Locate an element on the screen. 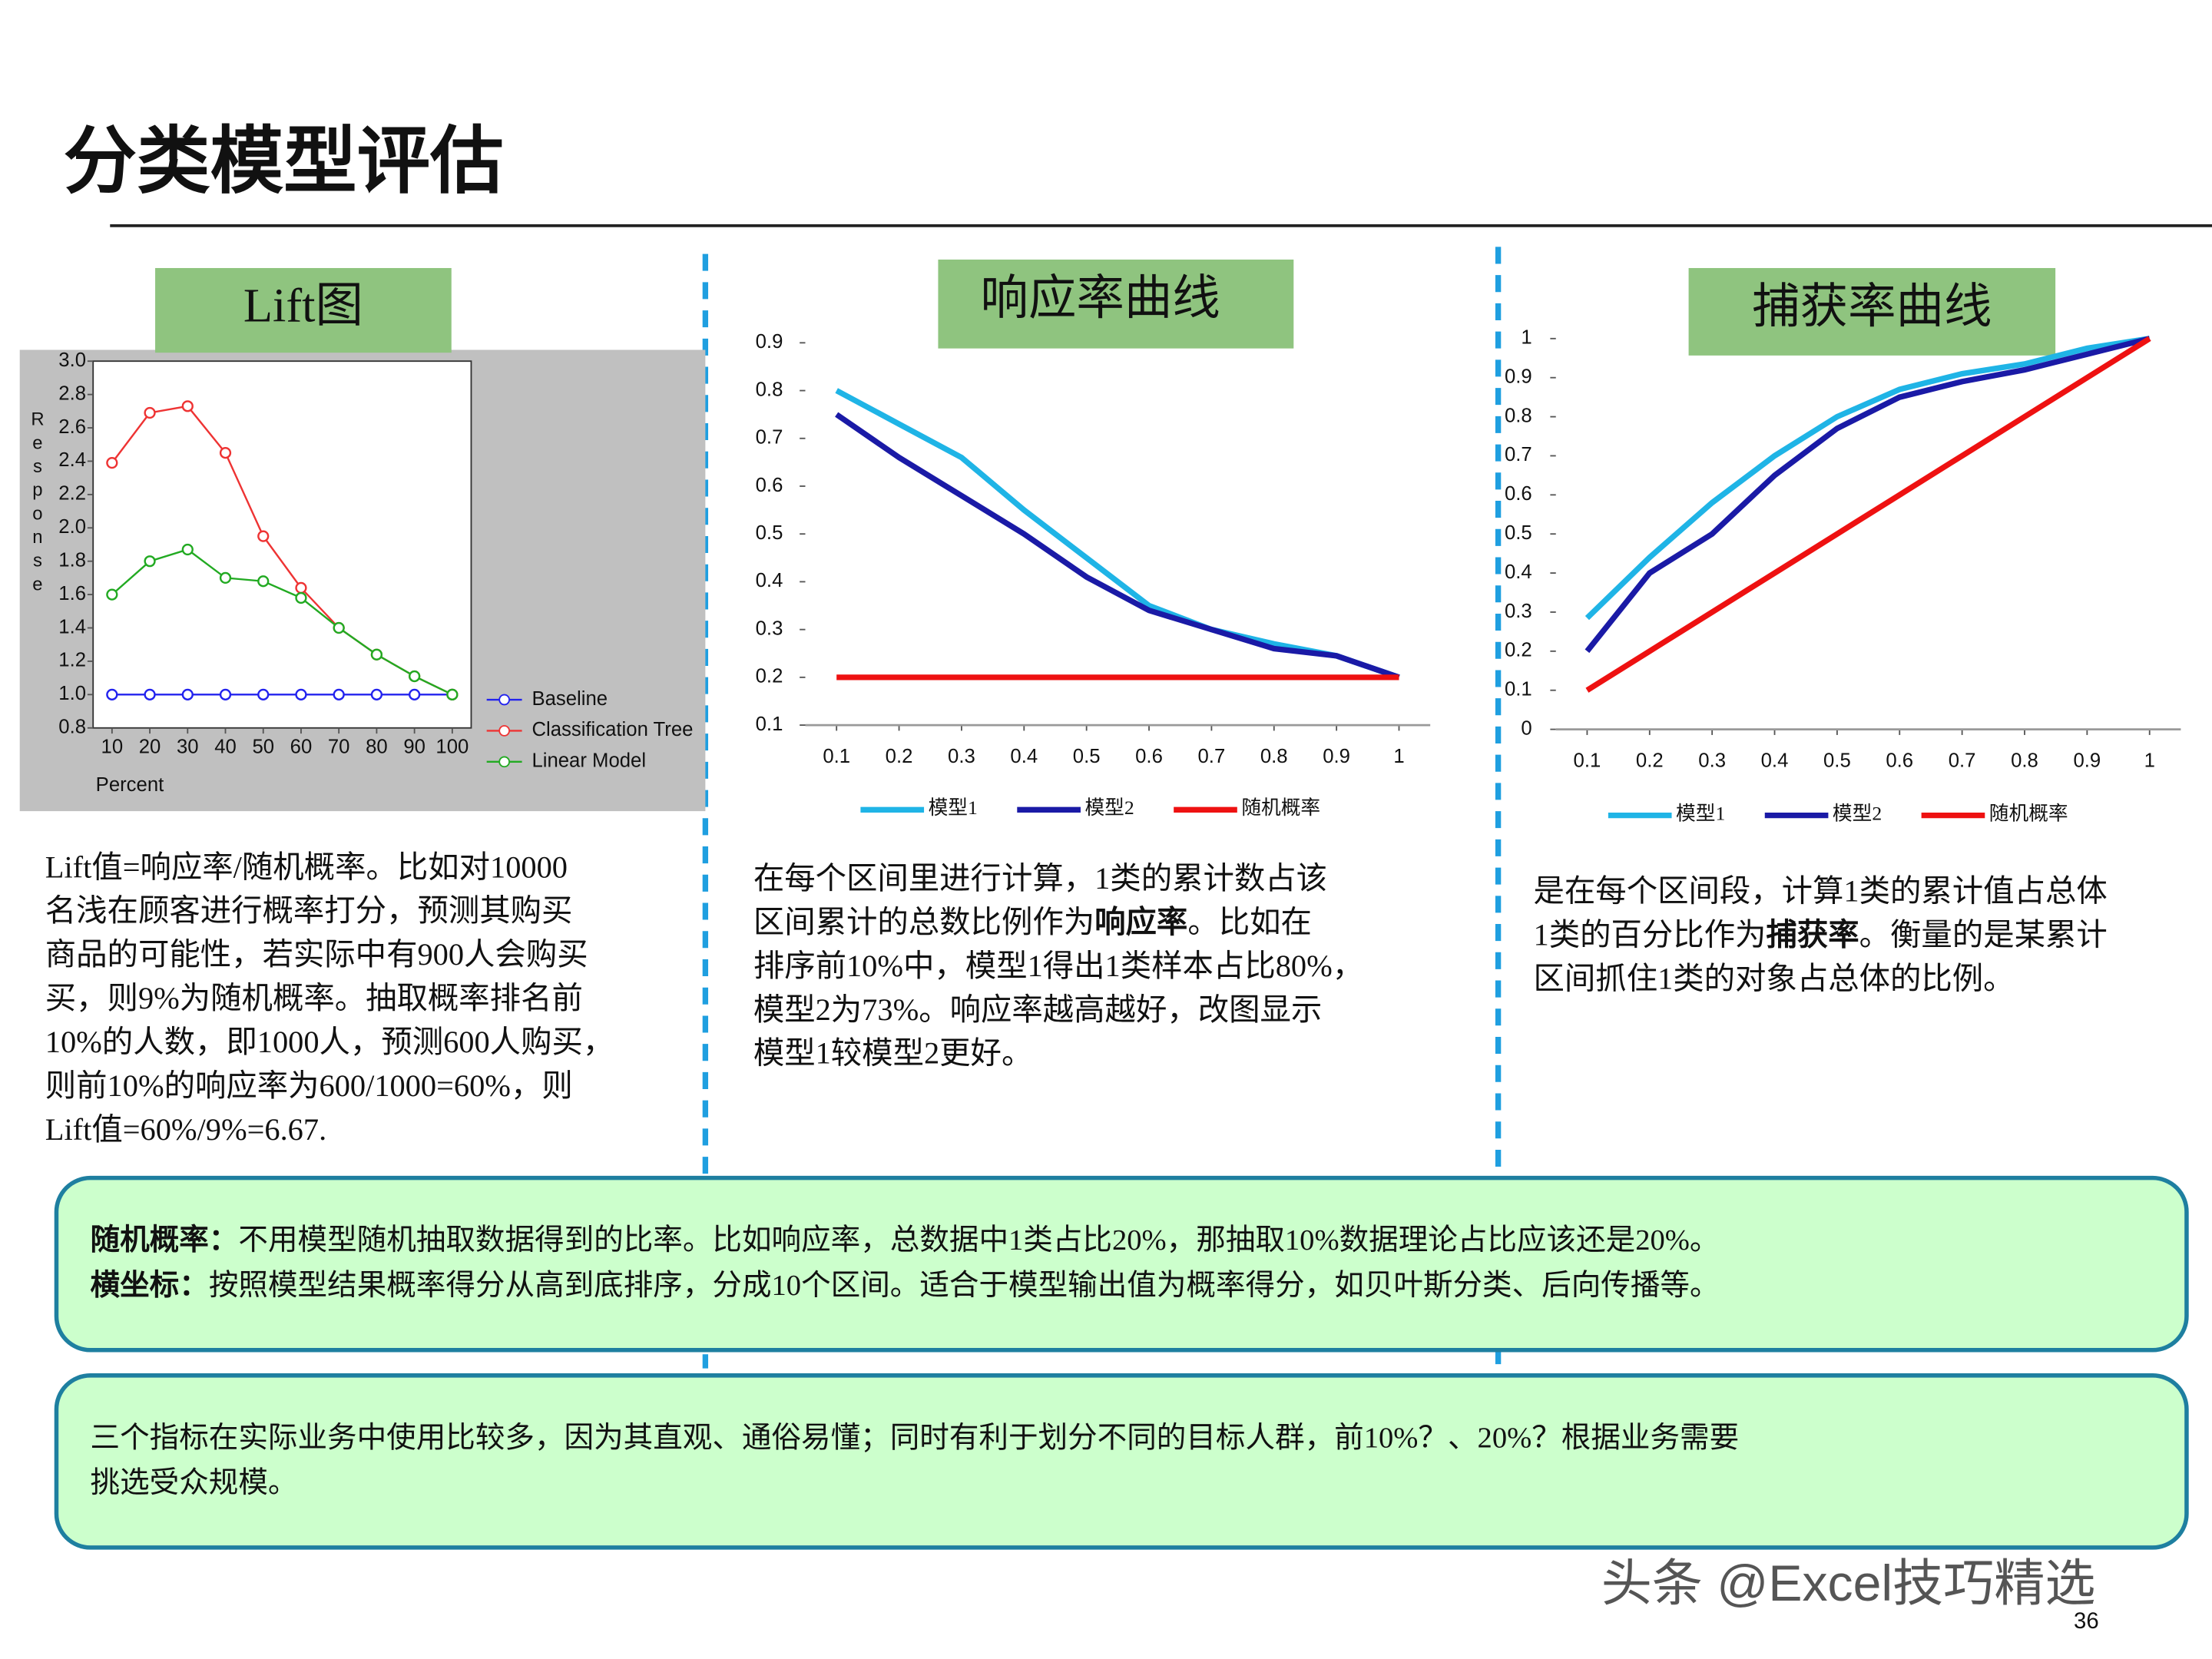 The image size is (2212, 1659). text-run: 买，则9%为随机概率。抽取概率排名前 is located at coordinates (314, 998).